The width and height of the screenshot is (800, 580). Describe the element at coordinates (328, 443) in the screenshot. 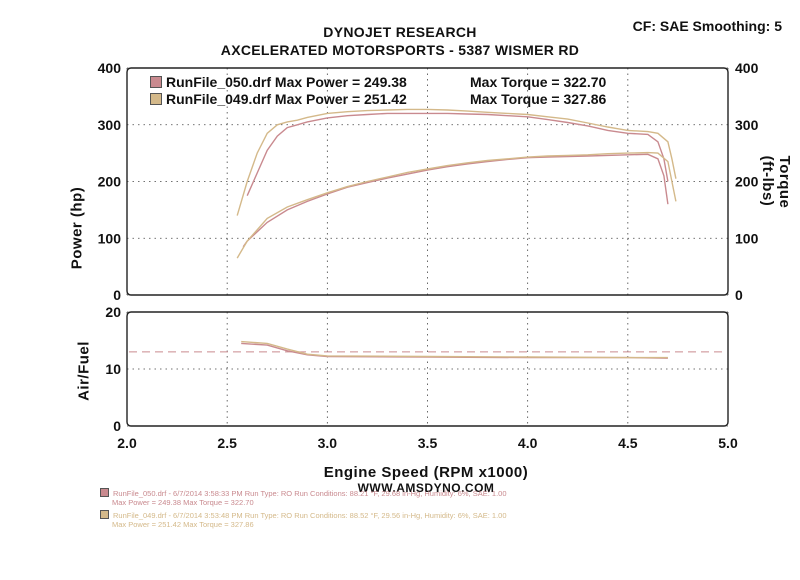

I see `x-tick-label: 3.0` at that location.